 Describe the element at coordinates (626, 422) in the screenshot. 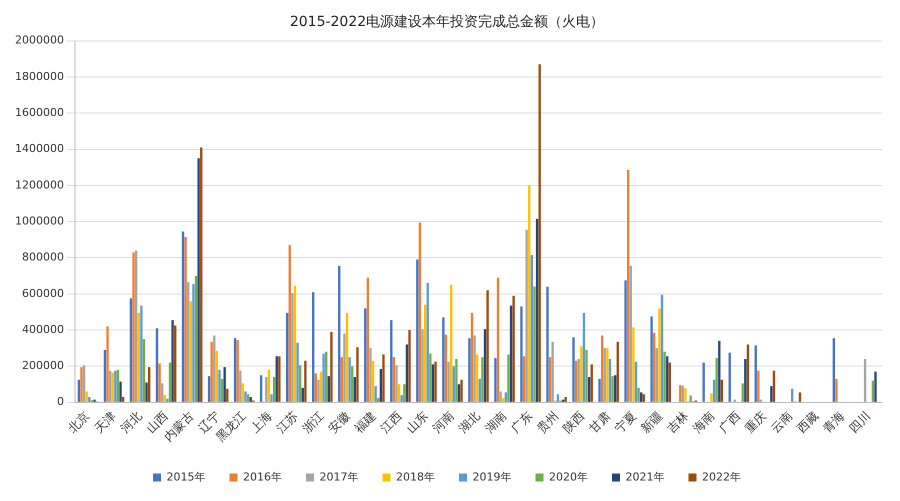

I see `x-tick-label: 宁夏` at that location.